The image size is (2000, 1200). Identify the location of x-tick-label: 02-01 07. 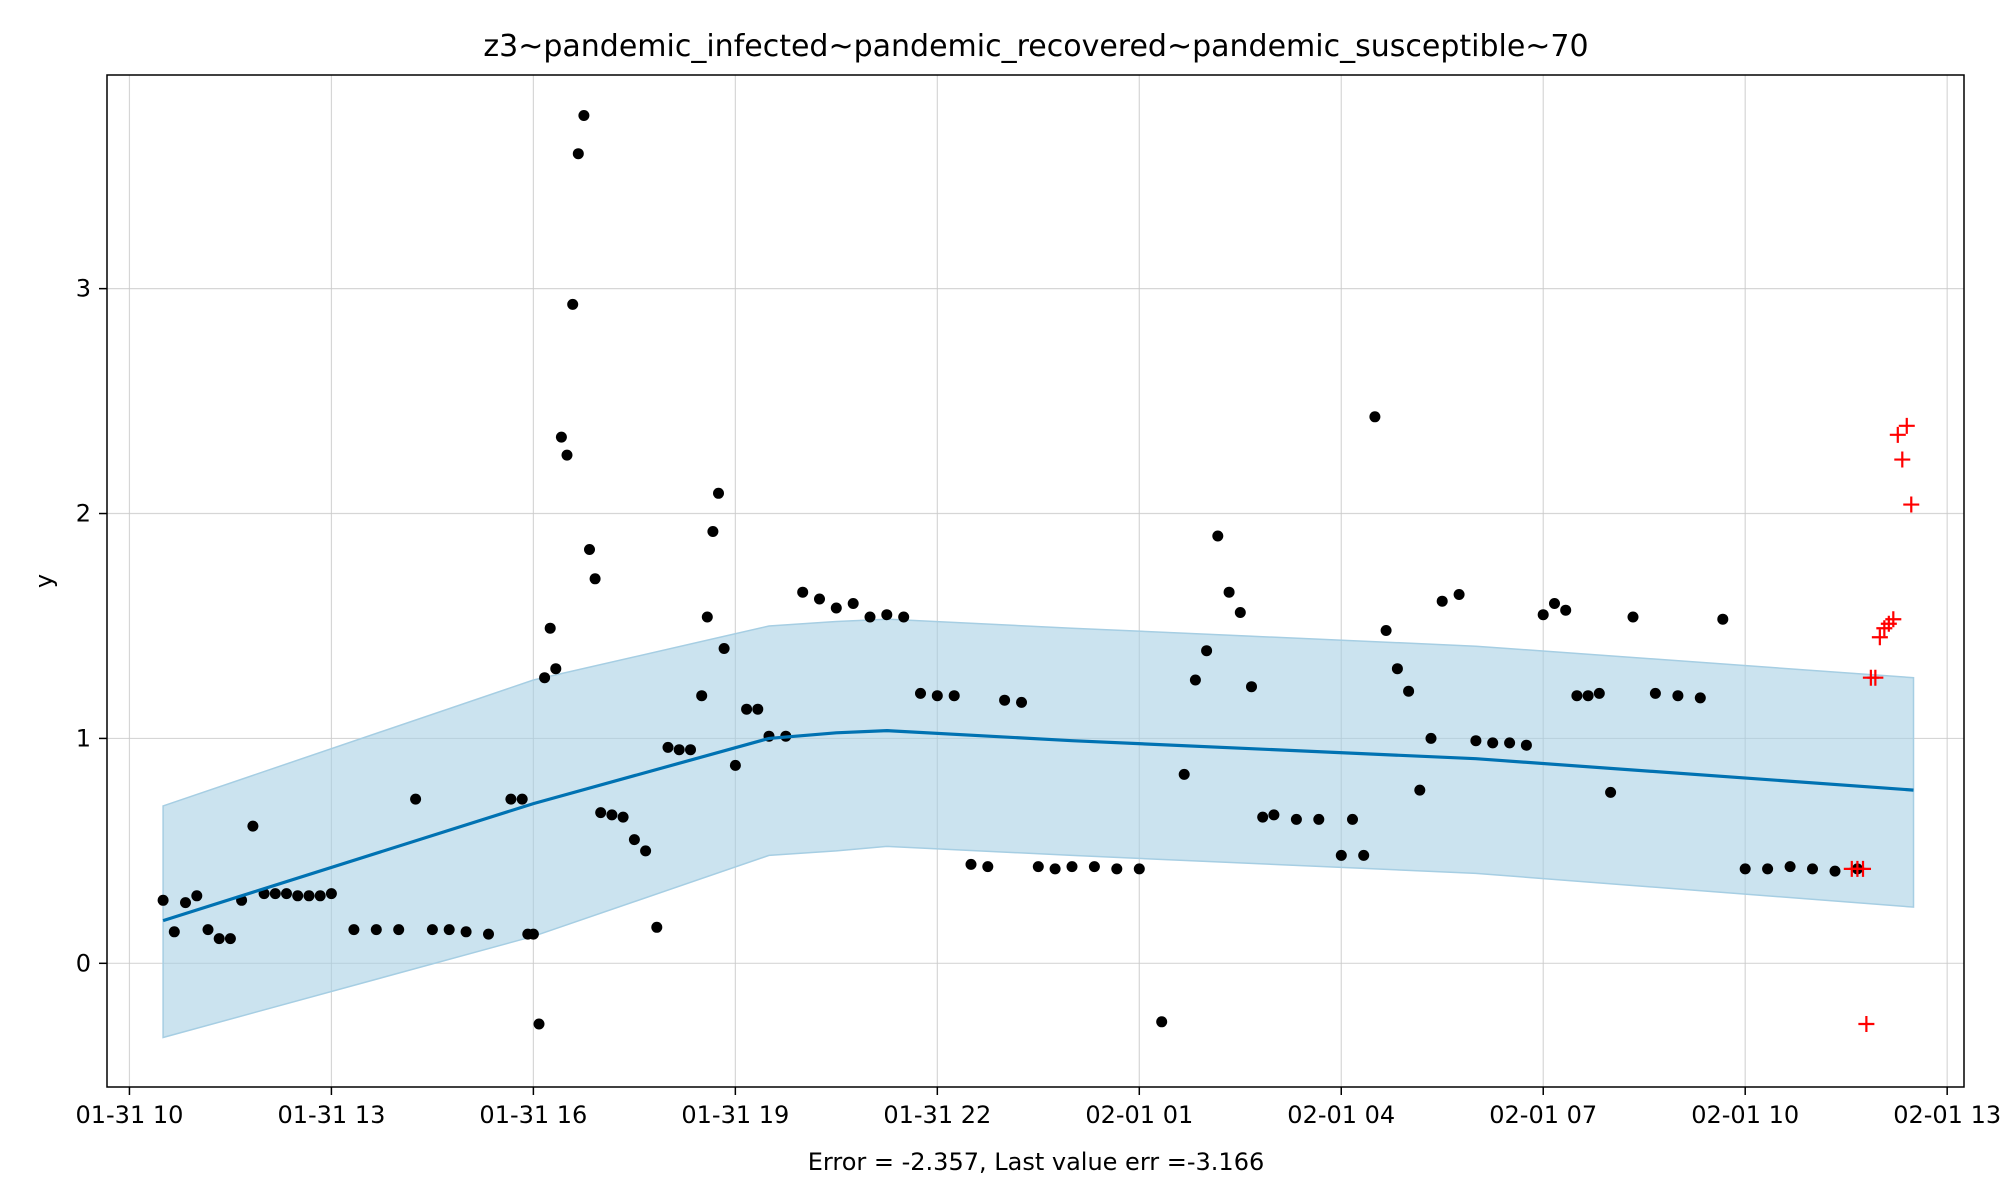
(1543, 1115).